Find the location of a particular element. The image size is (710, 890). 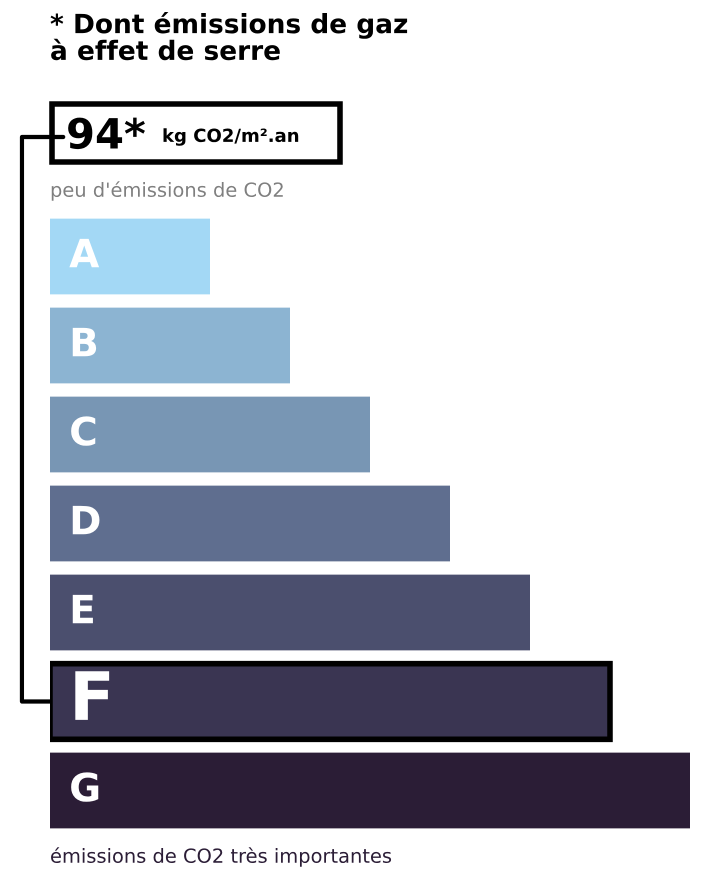

y-tick-label: D is located at coordinates (86, 520).